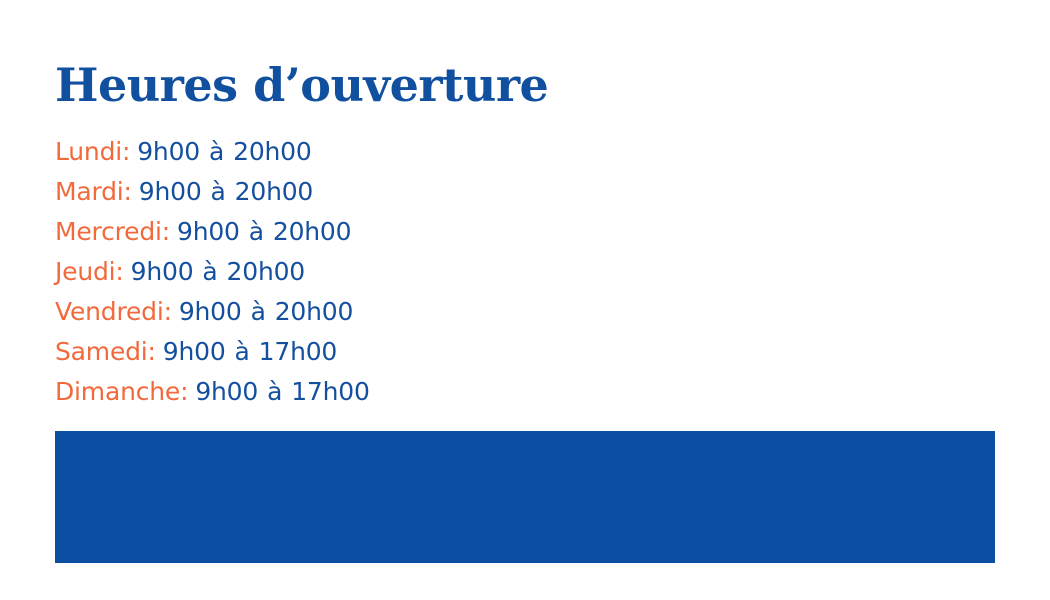 The height and width of the screenshot is (600, 1050). I want to click on list-item: Vendredi: 9h00 à 20h00, so click(455, 312).